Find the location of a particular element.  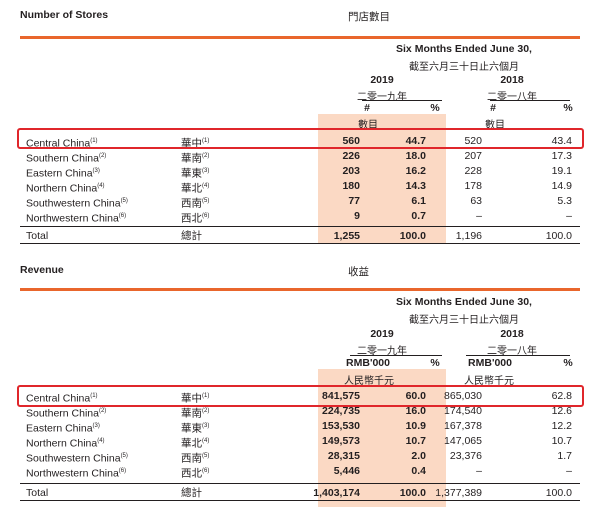

total-value-2018: 1,377,389 is located at coordinates (458, 493).